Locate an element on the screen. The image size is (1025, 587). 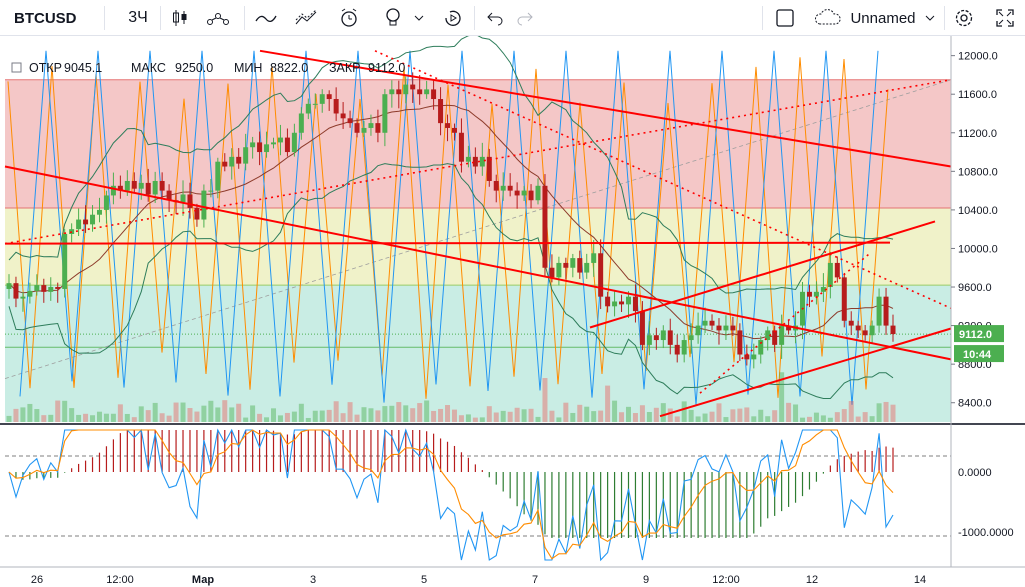
y-tick-label: 10400.0 is located at coordinates (978, 211).